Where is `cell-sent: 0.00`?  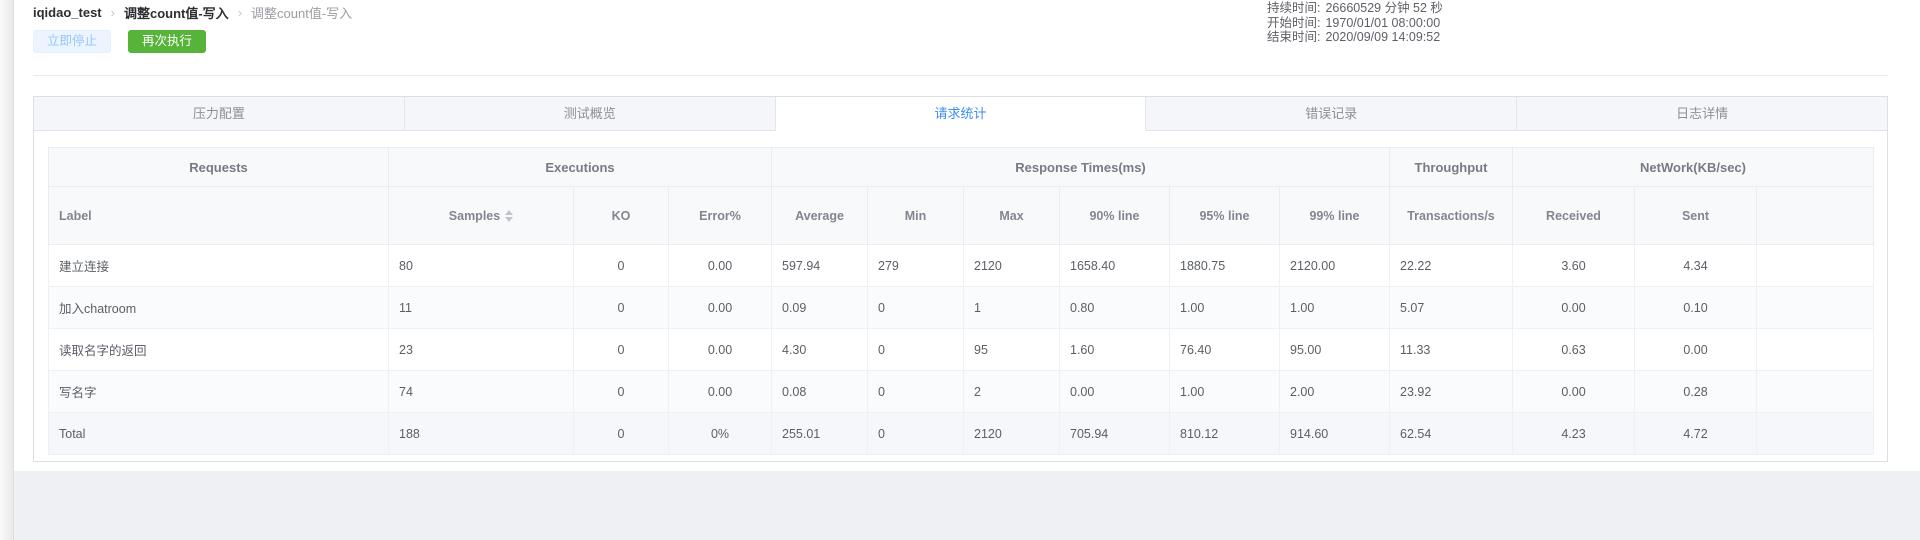 cell-sent: 0.00 is located at coordinates (1695, 349).